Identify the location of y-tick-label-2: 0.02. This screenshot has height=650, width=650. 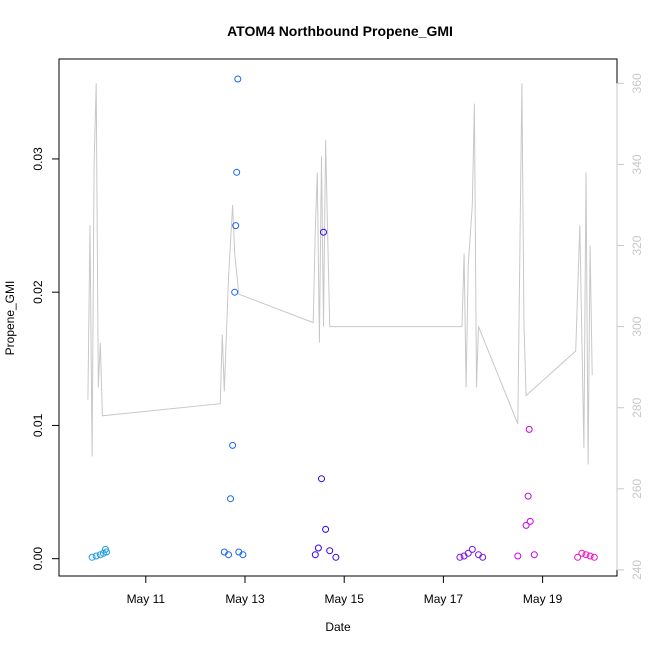
(38, 292).